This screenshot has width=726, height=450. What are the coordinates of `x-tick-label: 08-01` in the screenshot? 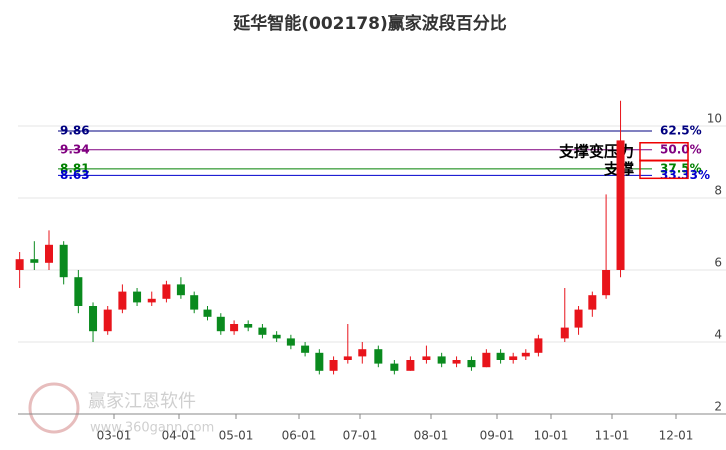 It's located at (431, 436).